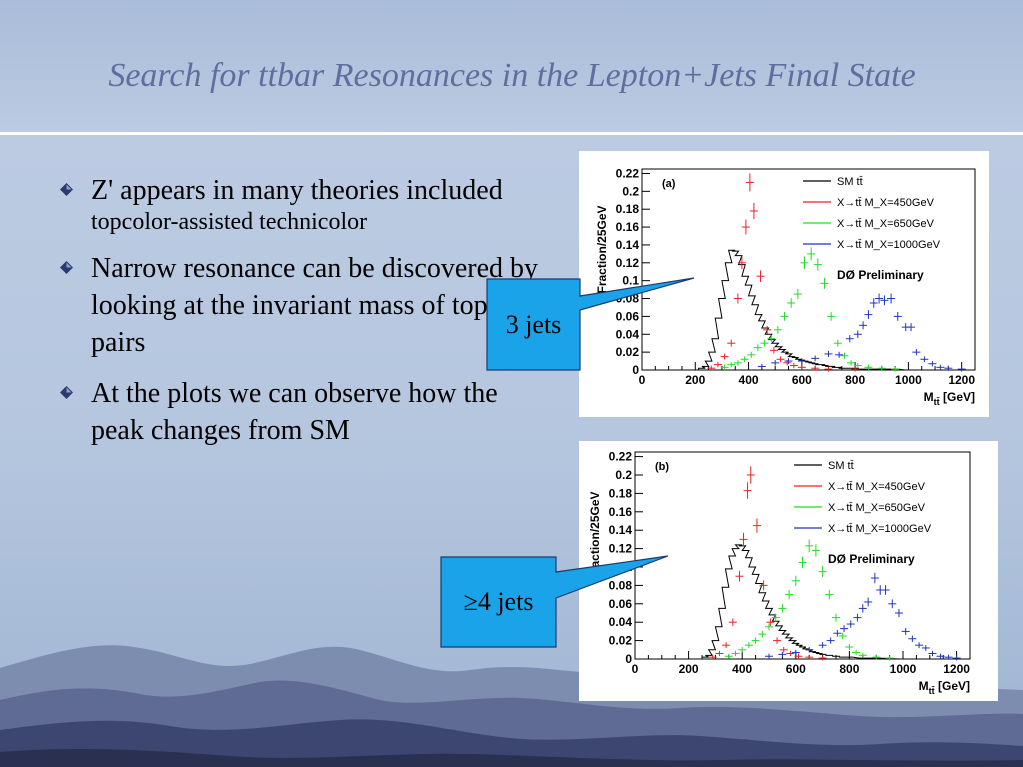 This screenshot has height=767, width=1023. Describe the element at coordinates (886, 224) in the screenshot. I see `legend-entry: X→tt̄ M_X=650GeV` at that location.